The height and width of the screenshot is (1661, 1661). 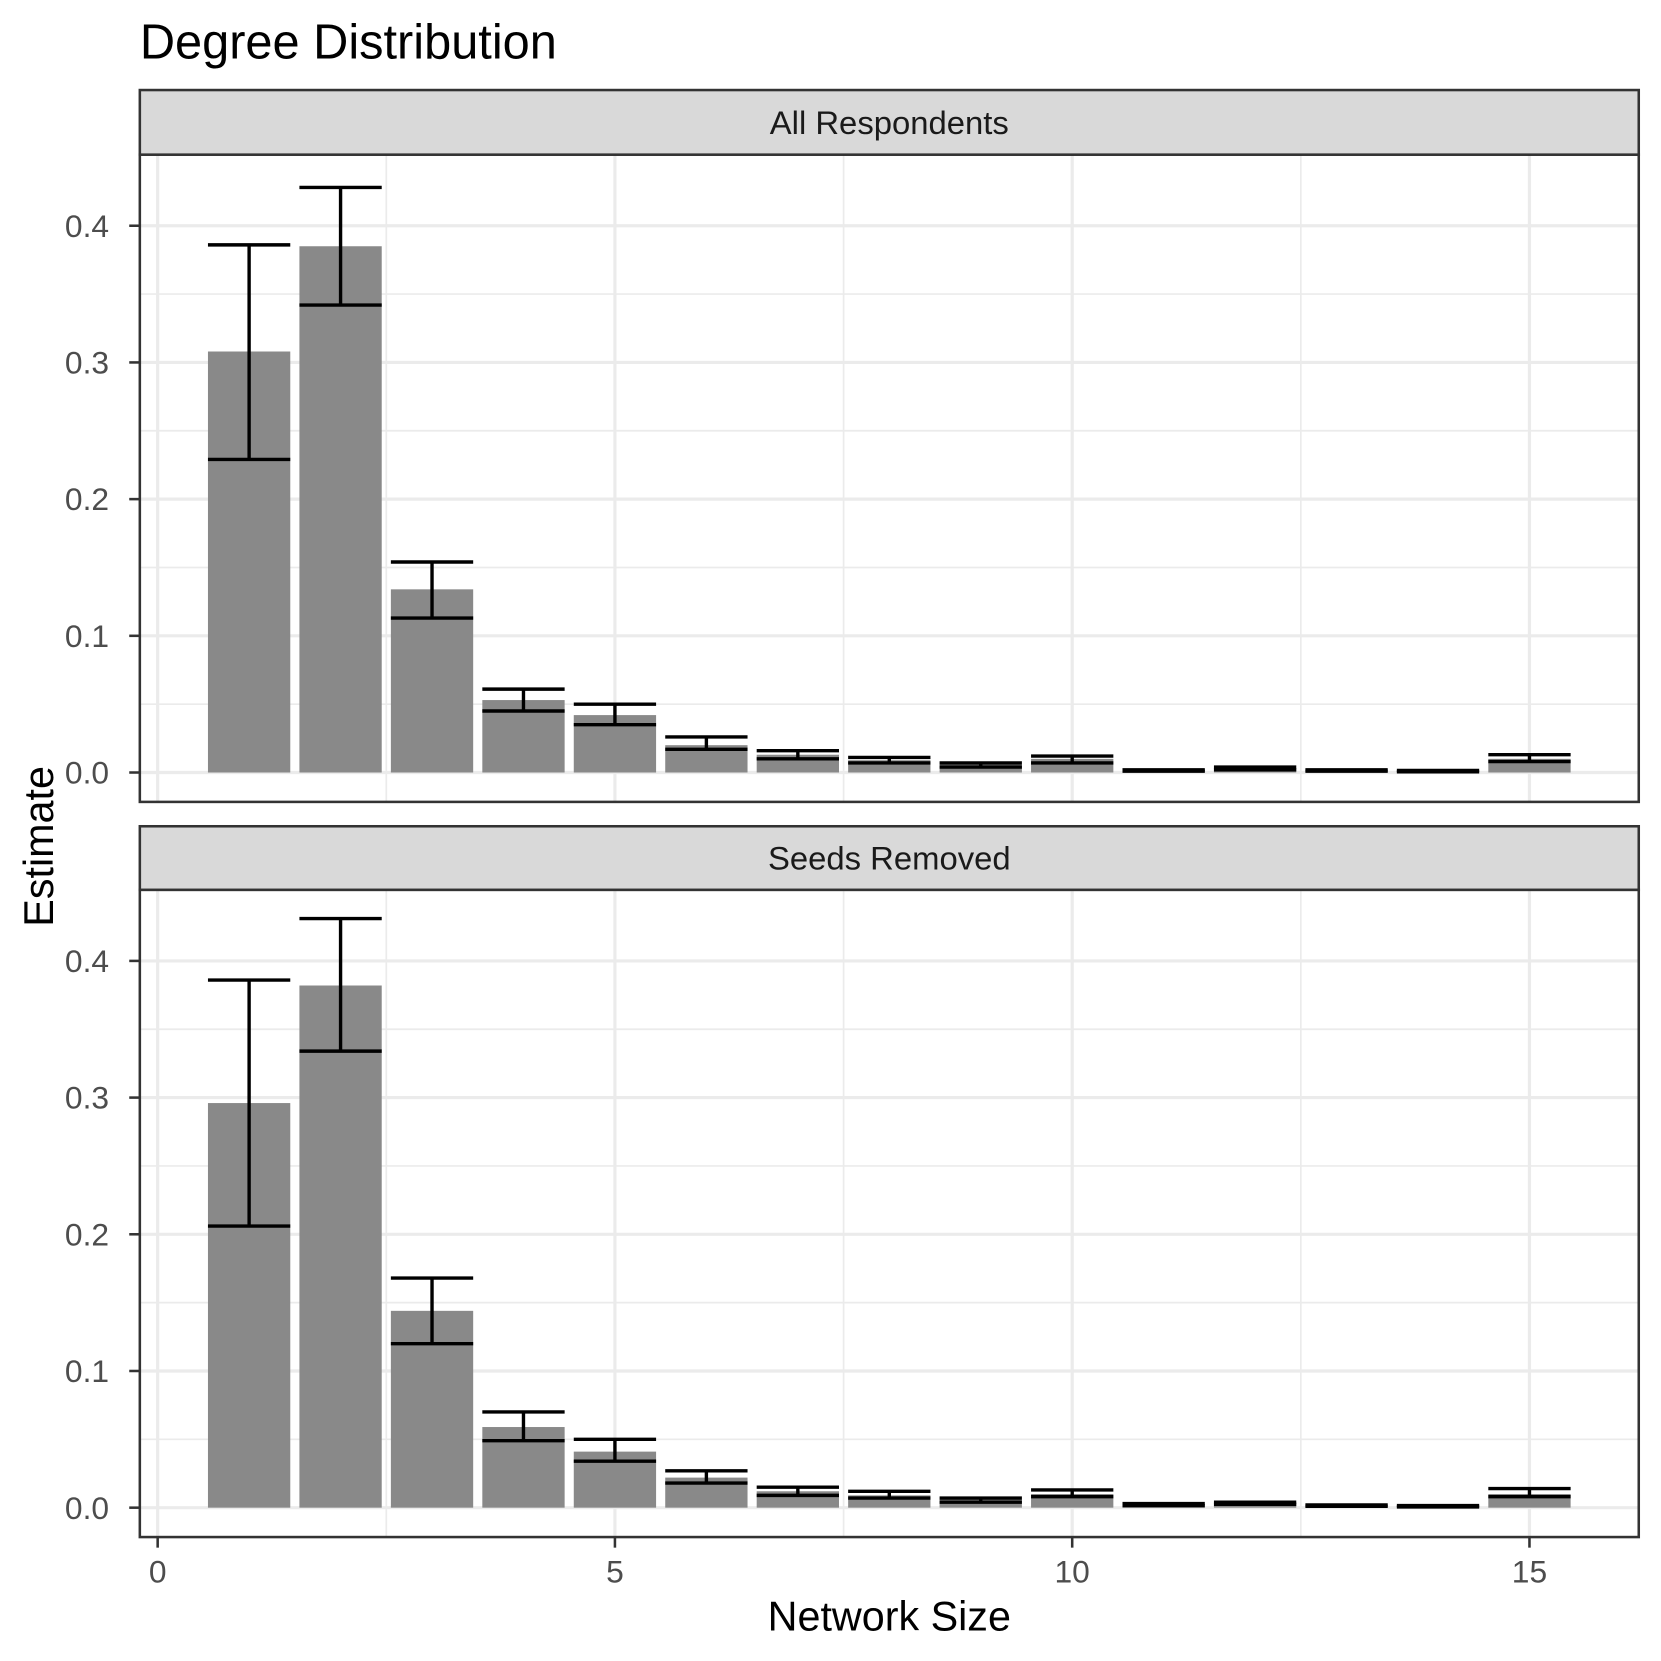 I want to click on x-tick-label: 5, so click(x=615, y=1572).